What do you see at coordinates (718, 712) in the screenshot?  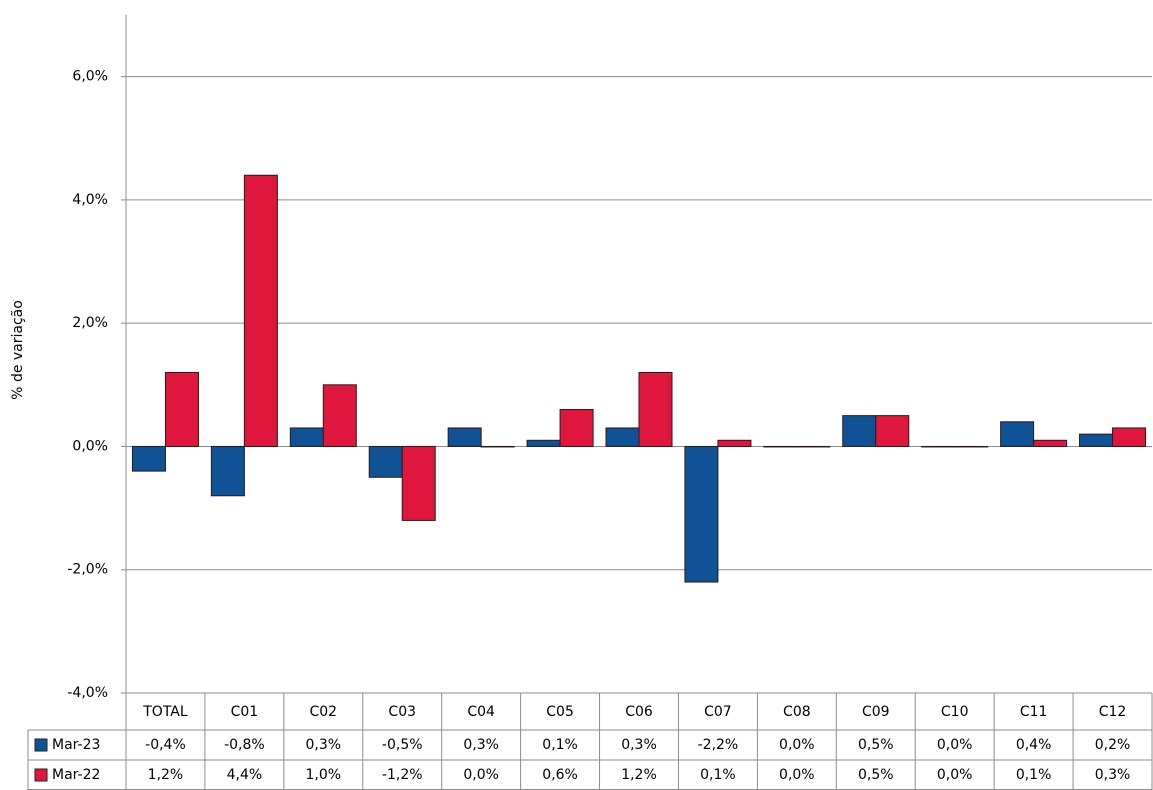 I see `x-tick-label: C07` at bounding box center [718, 712].